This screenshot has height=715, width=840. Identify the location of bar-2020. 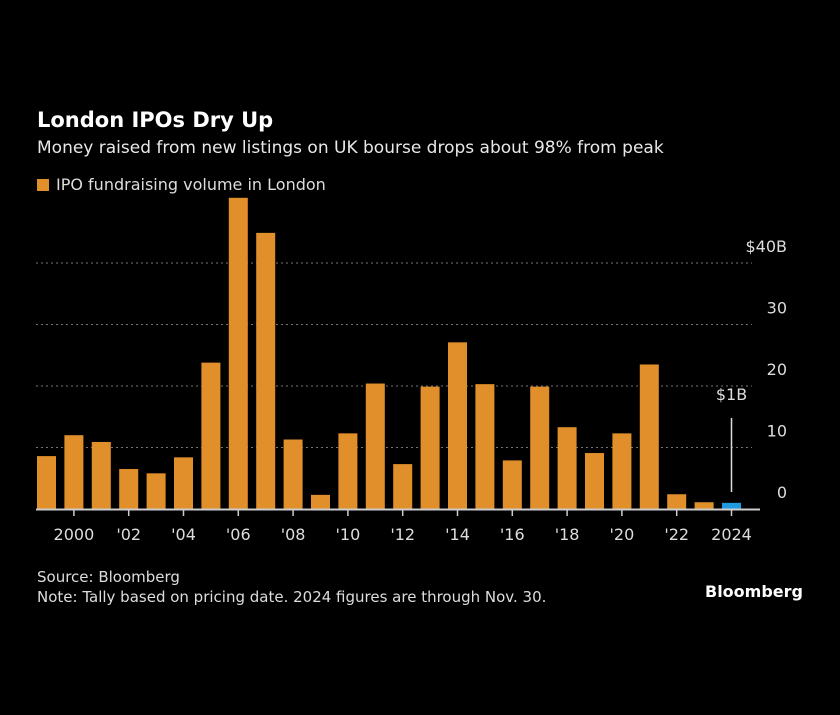
(622, 471).